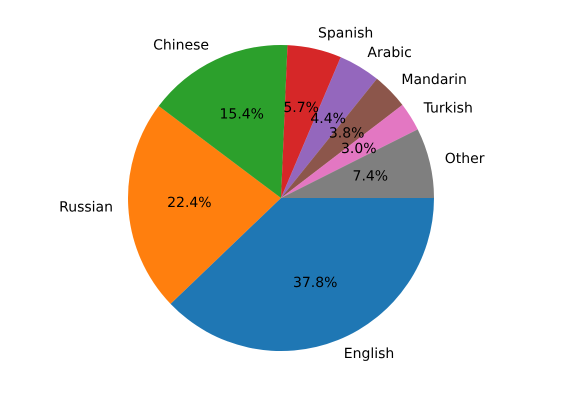  I want to click on data-label: 15.4%, so click(242, 114).